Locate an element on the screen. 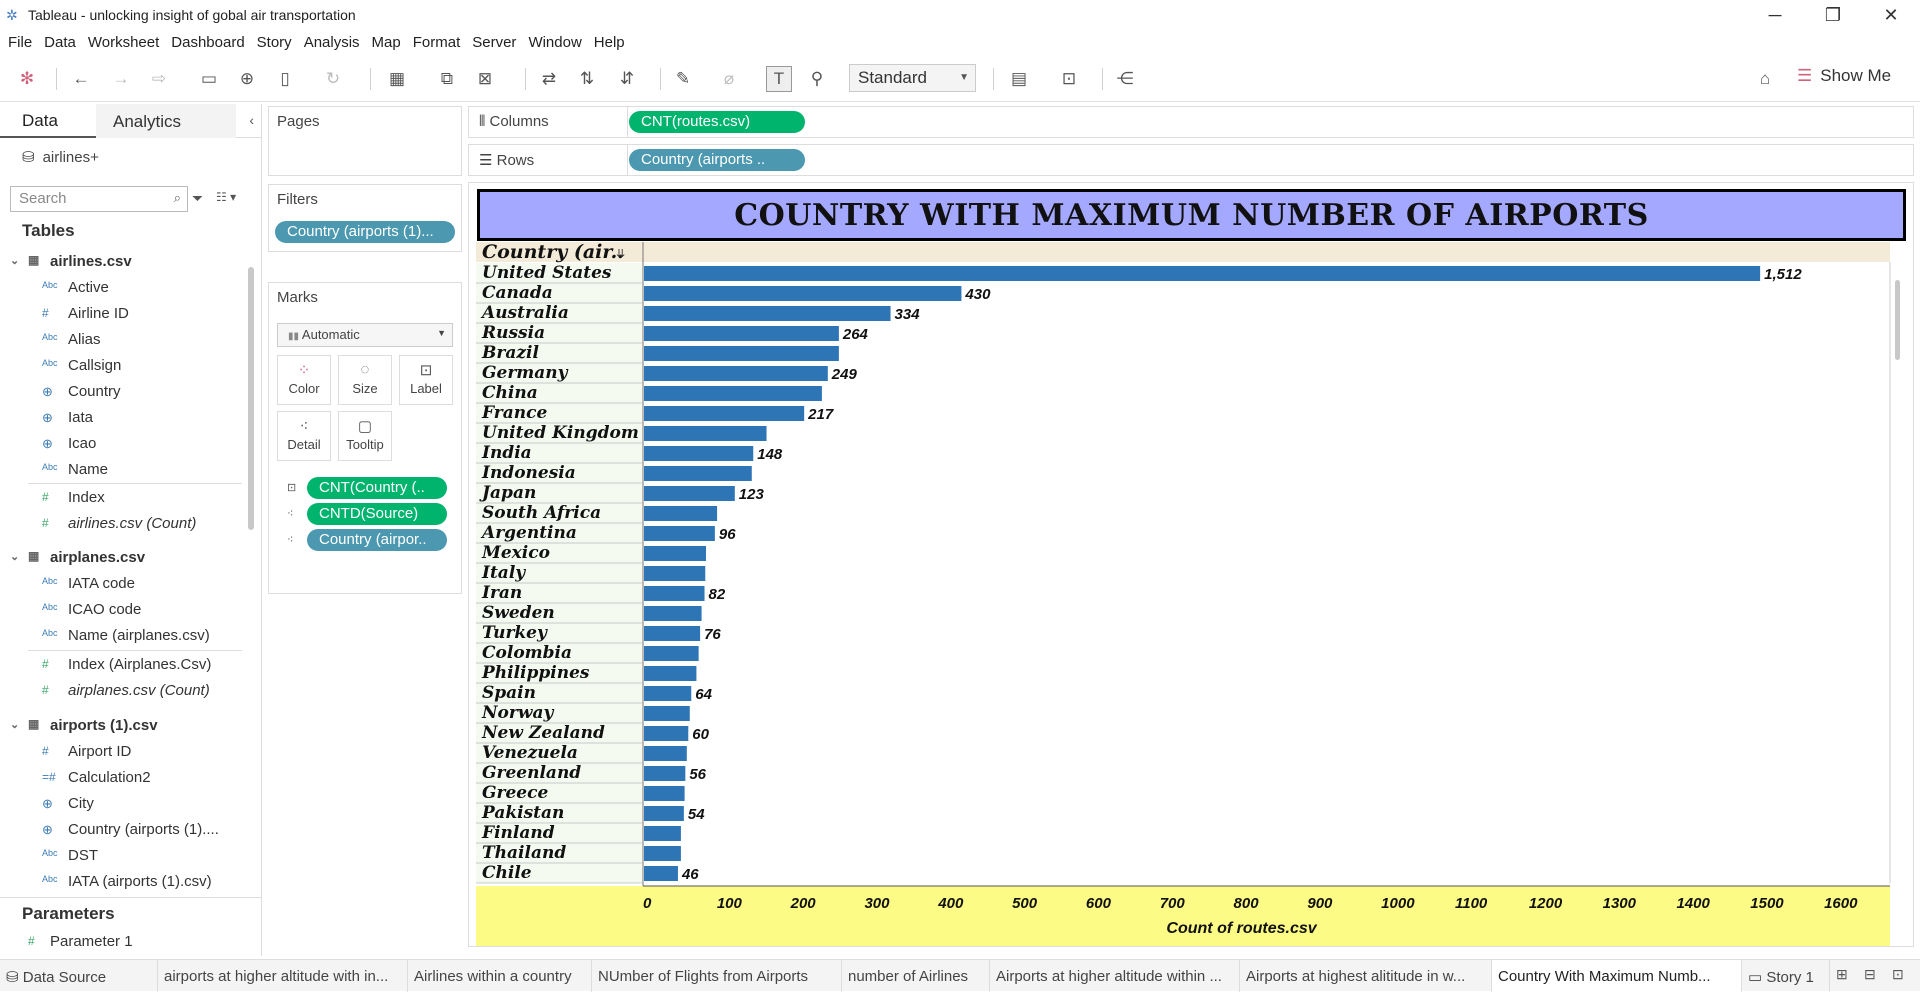 Image resolution: width=1920 pixels, height=992 pixels. menu-map: Map is located at coordinates (386, 42).